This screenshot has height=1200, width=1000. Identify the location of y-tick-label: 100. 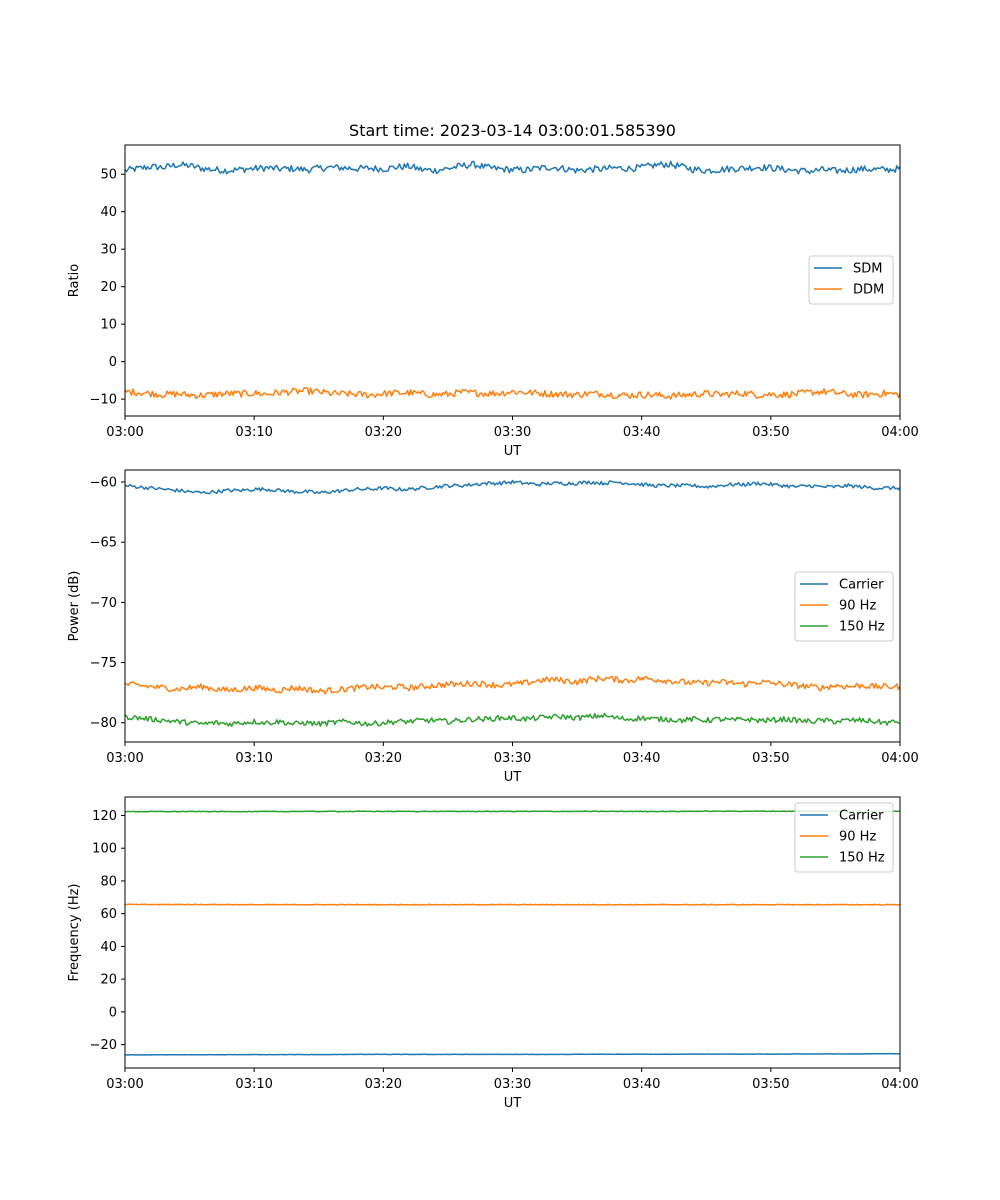
(104, 849).